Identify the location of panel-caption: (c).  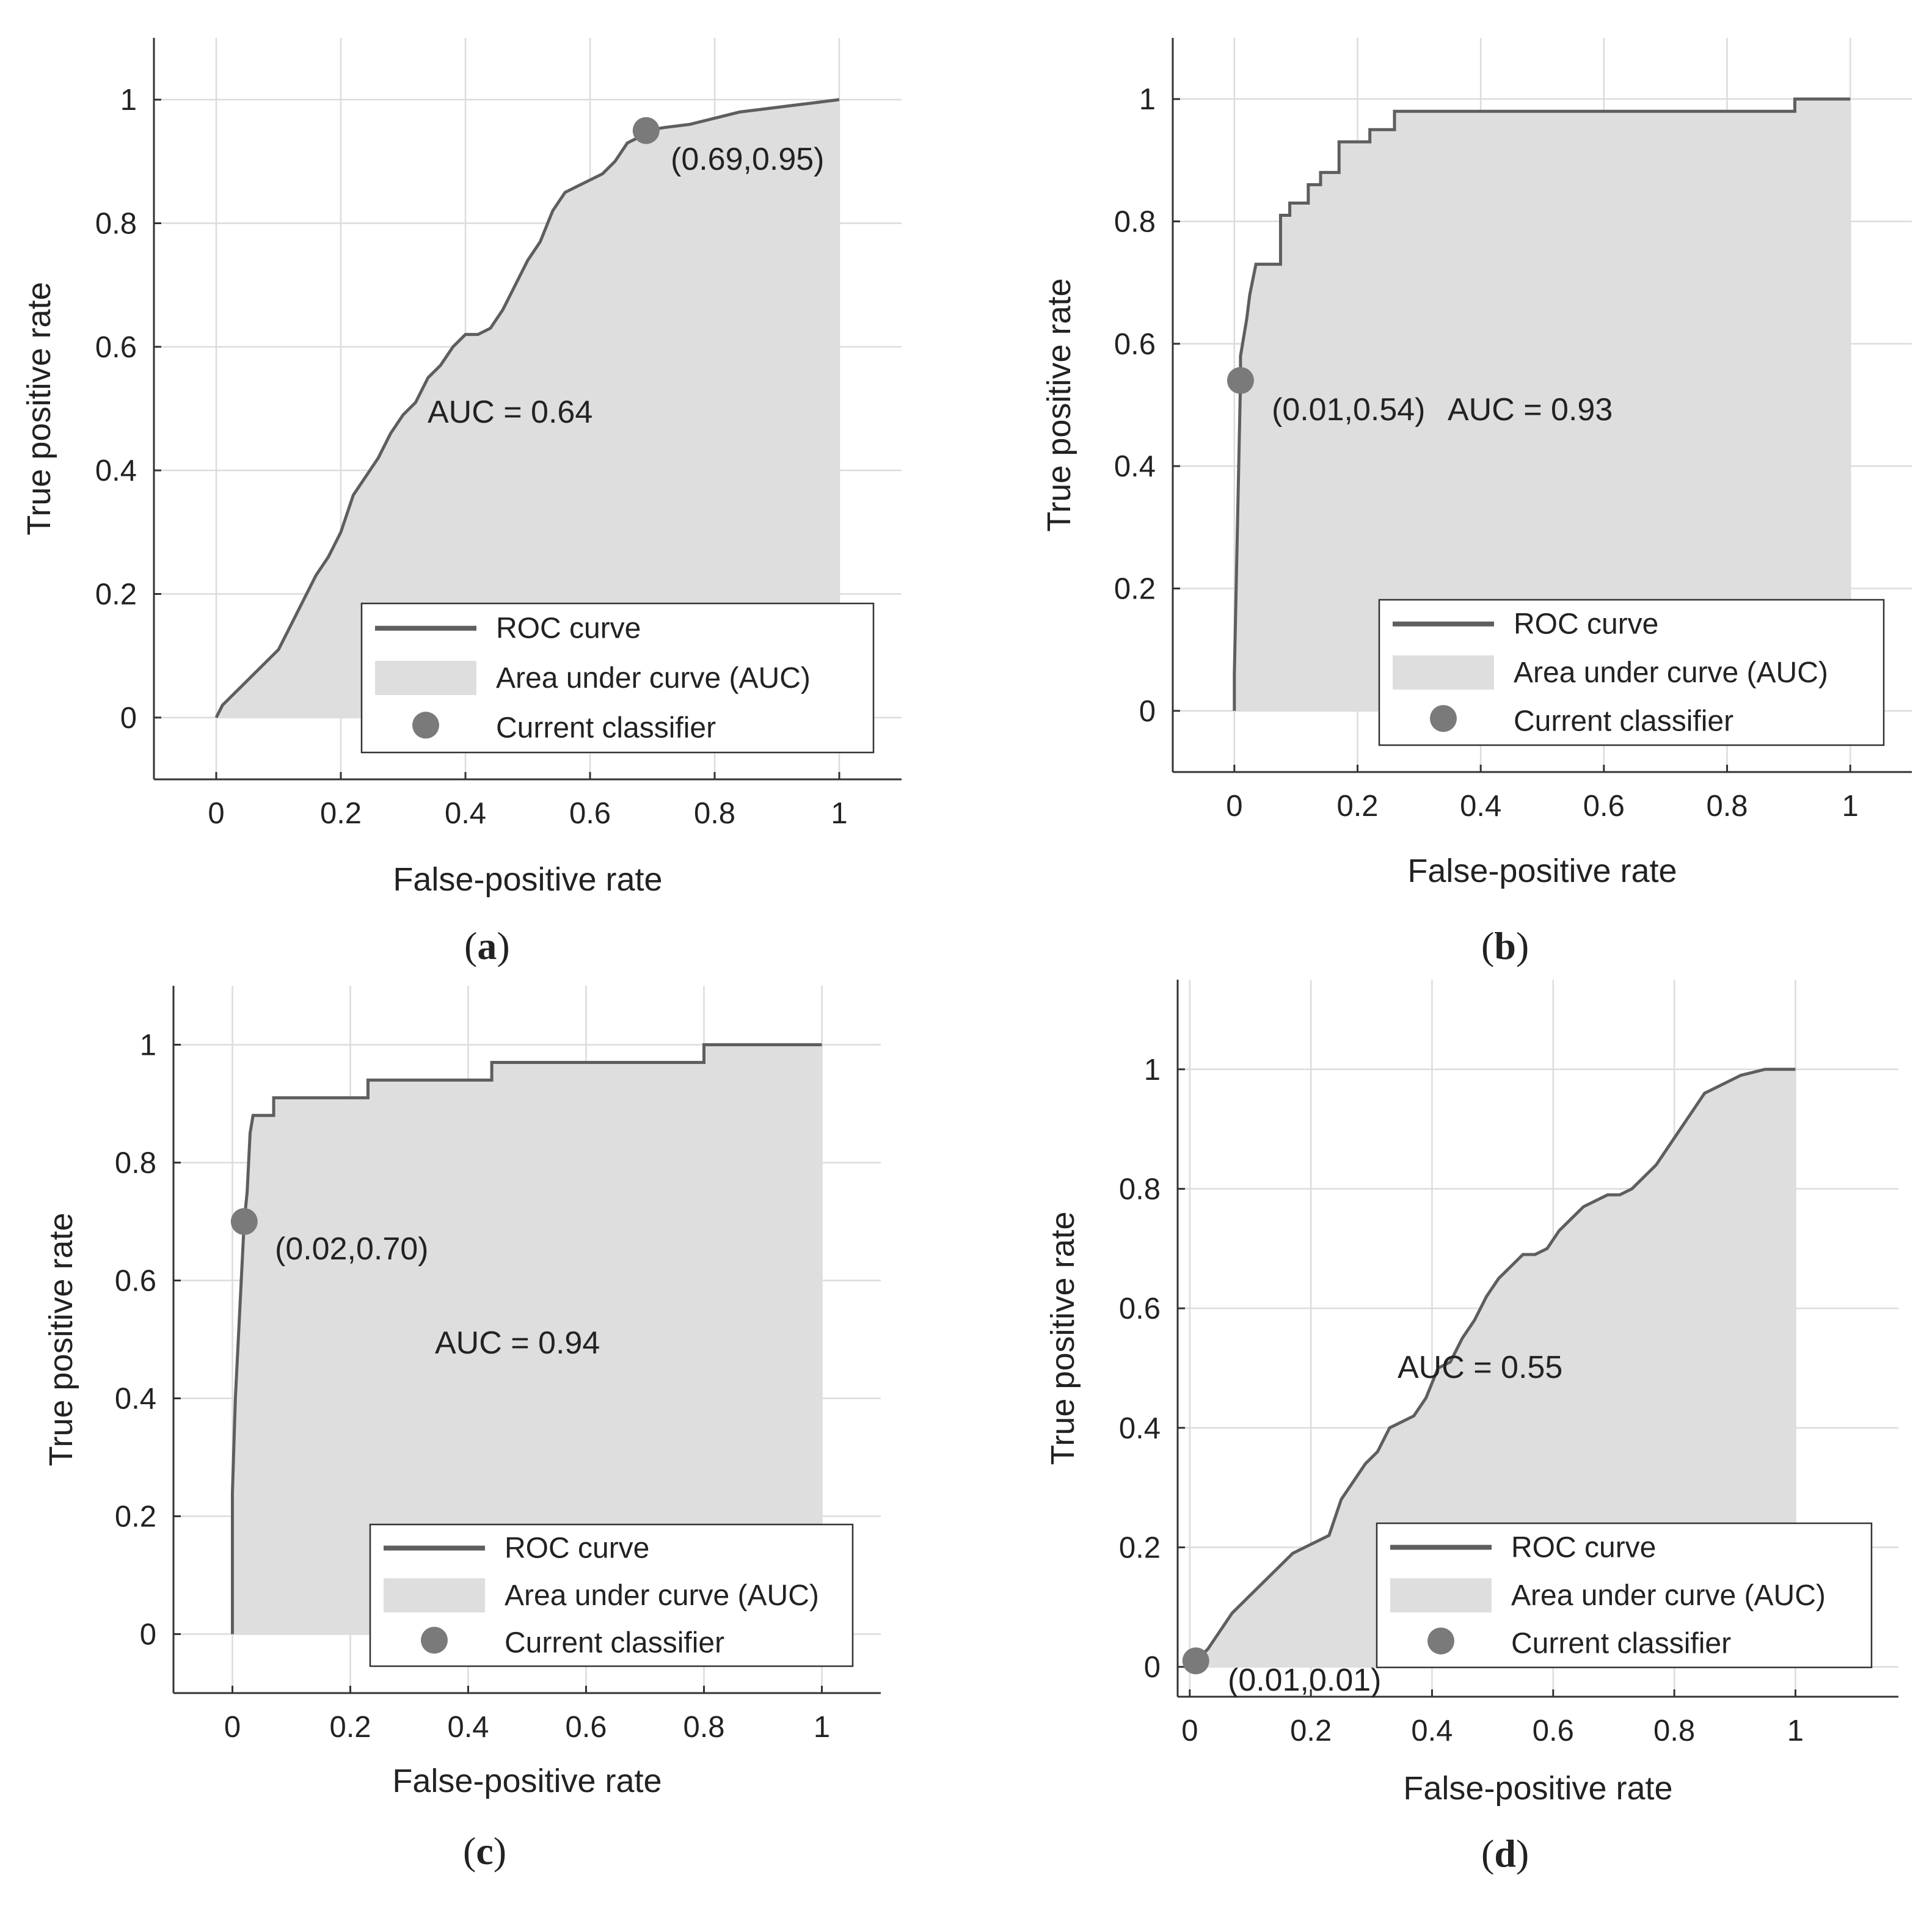
(484, 1851).